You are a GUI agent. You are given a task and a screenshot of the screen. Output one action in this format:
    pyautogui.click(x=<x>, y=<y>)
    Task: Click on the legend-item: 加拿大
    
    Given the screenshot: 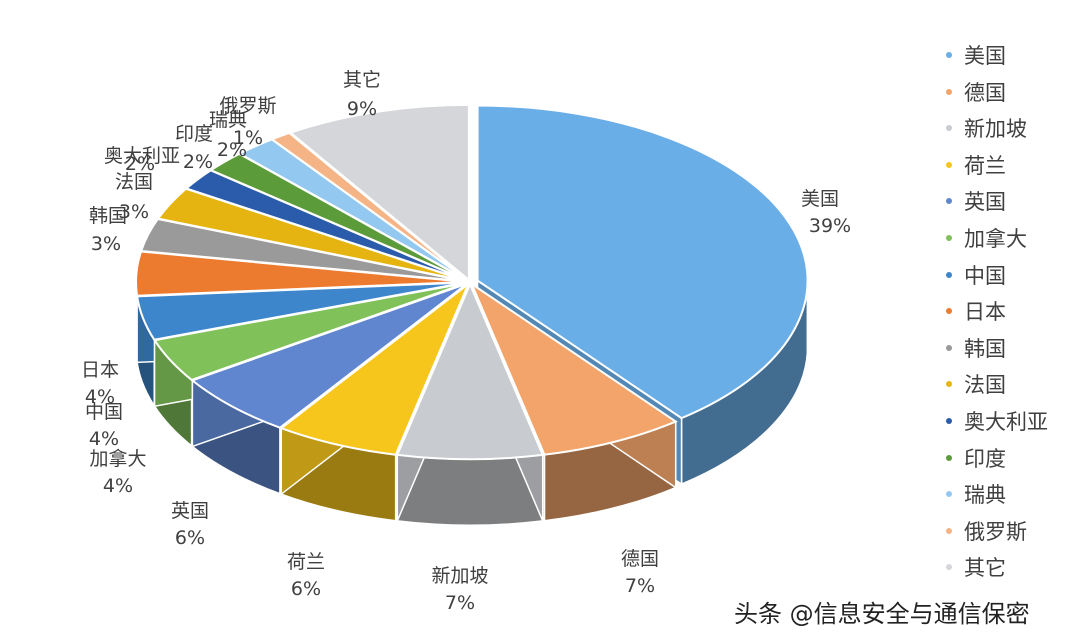 What is the action you would take?
    pyautogui.click(x=1013, y=239)
    